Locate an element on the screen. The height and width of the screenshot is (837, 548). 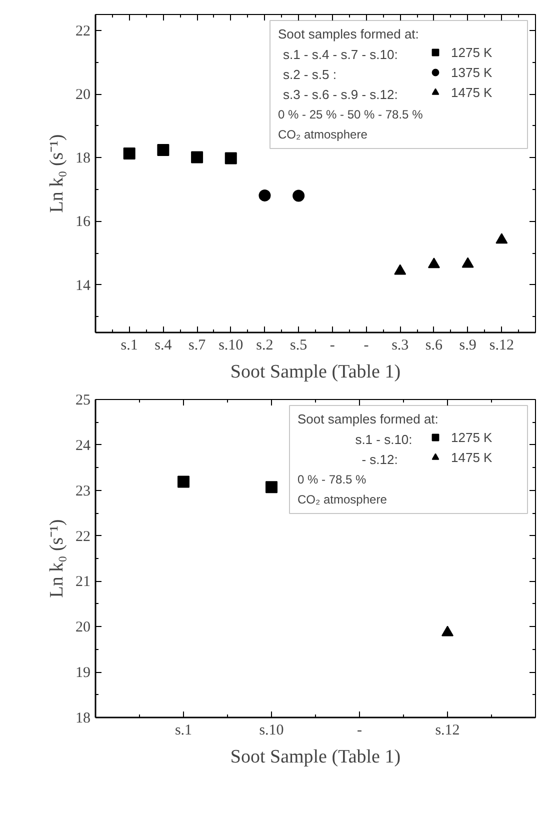
annotation: s.2 - s.5 : is located at coordinates (309, 74).